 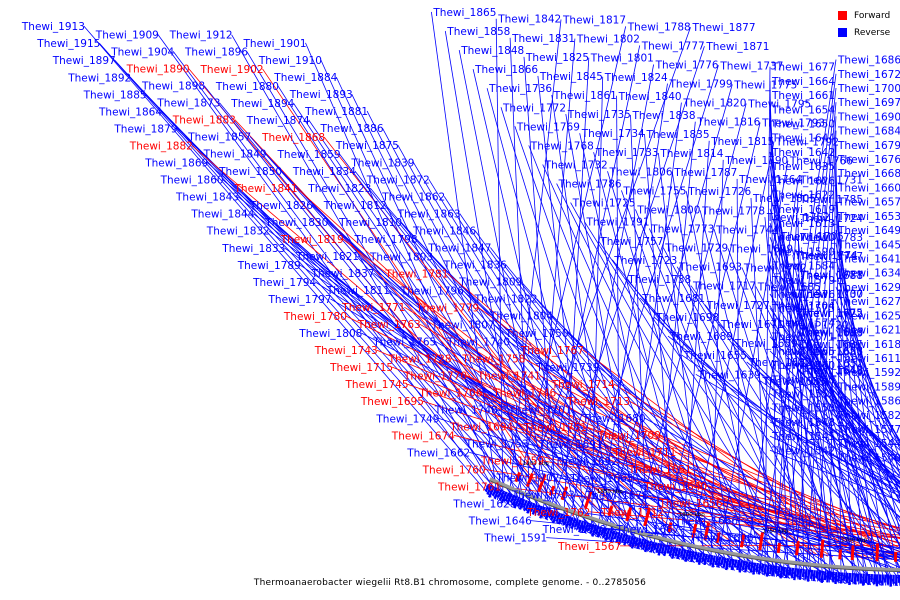 I want to click on gene-label: Thewi_1618, so click(x=868, y=345).